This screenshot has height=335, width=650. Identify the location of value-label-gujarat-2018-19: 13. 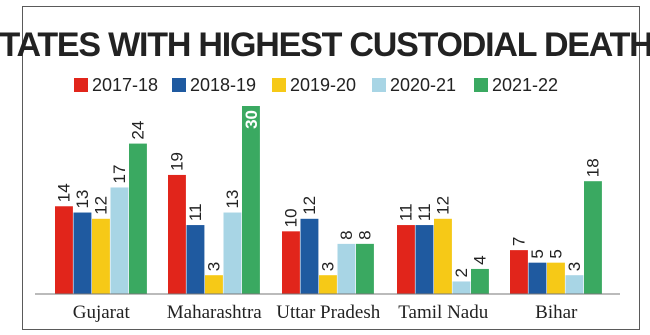
(82, 199).